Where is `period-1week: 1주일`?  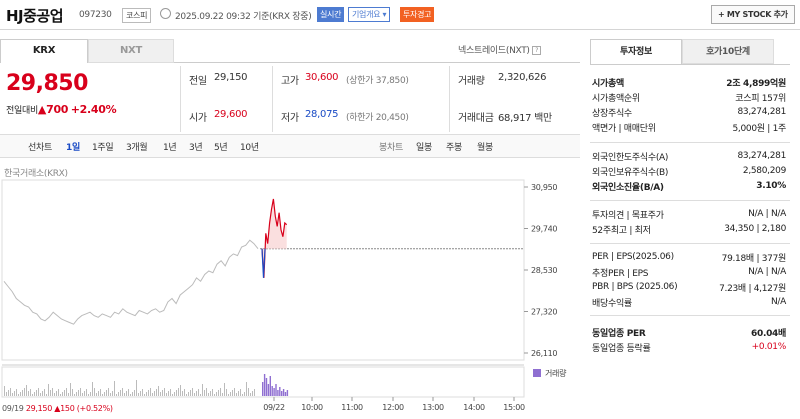
period-1week: 1주일 is located at coordinates (103, 148).